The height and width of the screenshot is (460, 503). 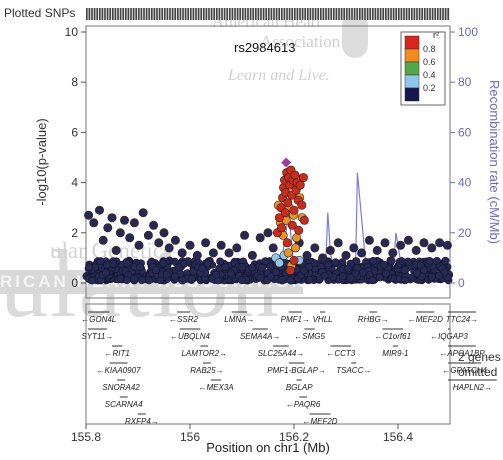 I want to click on plotted-snps-track, so click(x=268, y=14).